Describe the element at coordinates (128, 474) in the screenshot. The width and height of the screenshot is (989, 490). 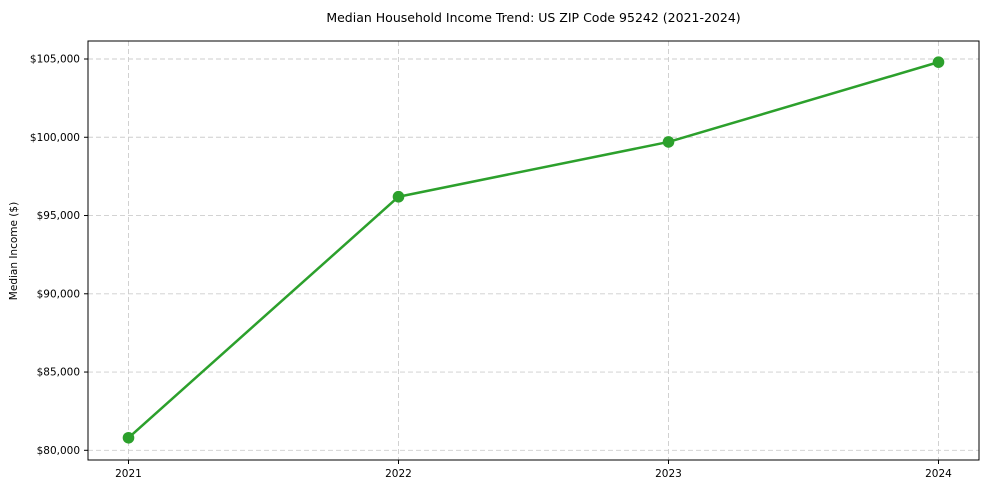
I see `x-tick-label: 2021` at that location.